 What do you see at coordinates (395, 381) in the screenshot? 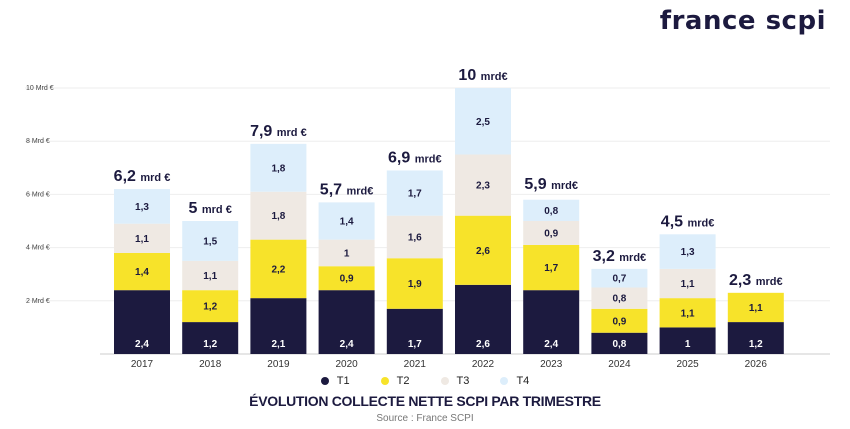
I see `legend-item-t2: T2` at bounding box center [395, 381].